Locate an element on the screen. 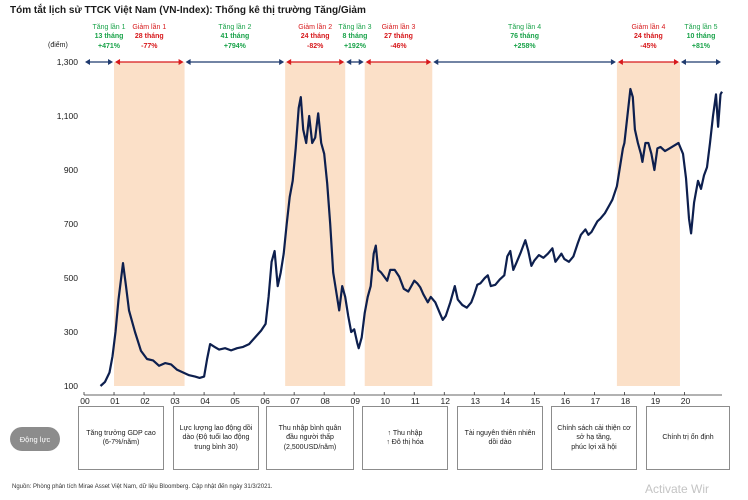 Image resolution: width=748 pixels, height=500 pixels. y-axis: 100 300 500 700 900 1,100 1,300 (điểm) is located at coordinates (63, 216).